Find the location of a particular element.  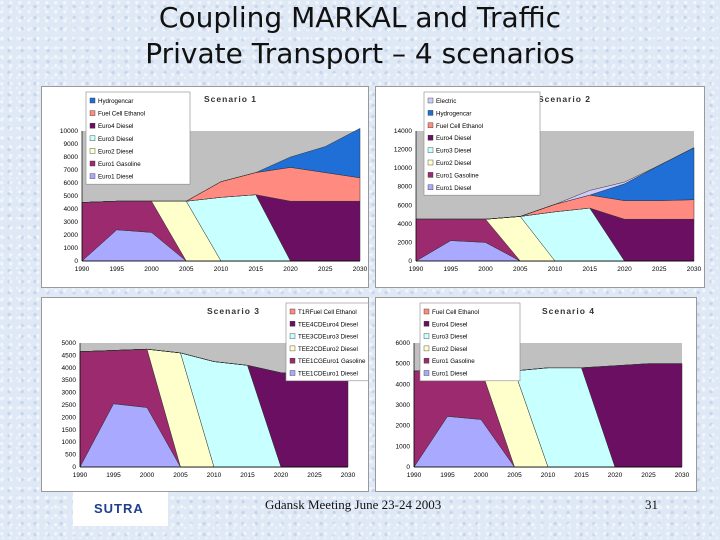

legend-label: T1RFuel Cell Ethanol is located at coordinates (327, 312).